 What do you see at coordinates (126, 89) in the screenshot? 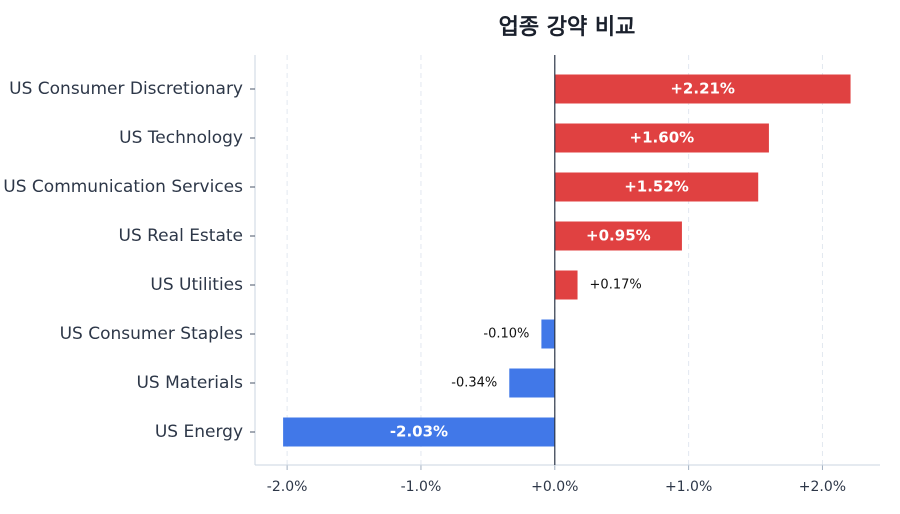
I see `y-tick-label: US Consumer Discretionary` at bounding box center [126, 89].